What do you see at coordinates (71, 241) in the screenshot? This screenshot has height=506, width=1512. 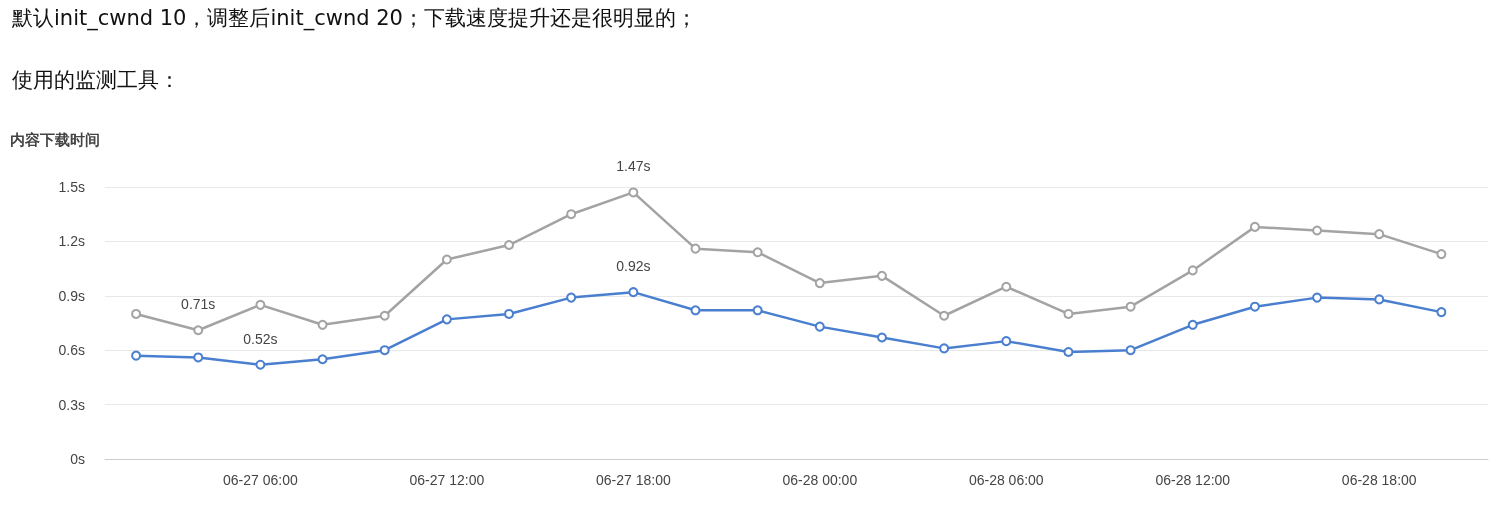 I see `y-tick-label: 1.2s` at bounding box center [71, 241].